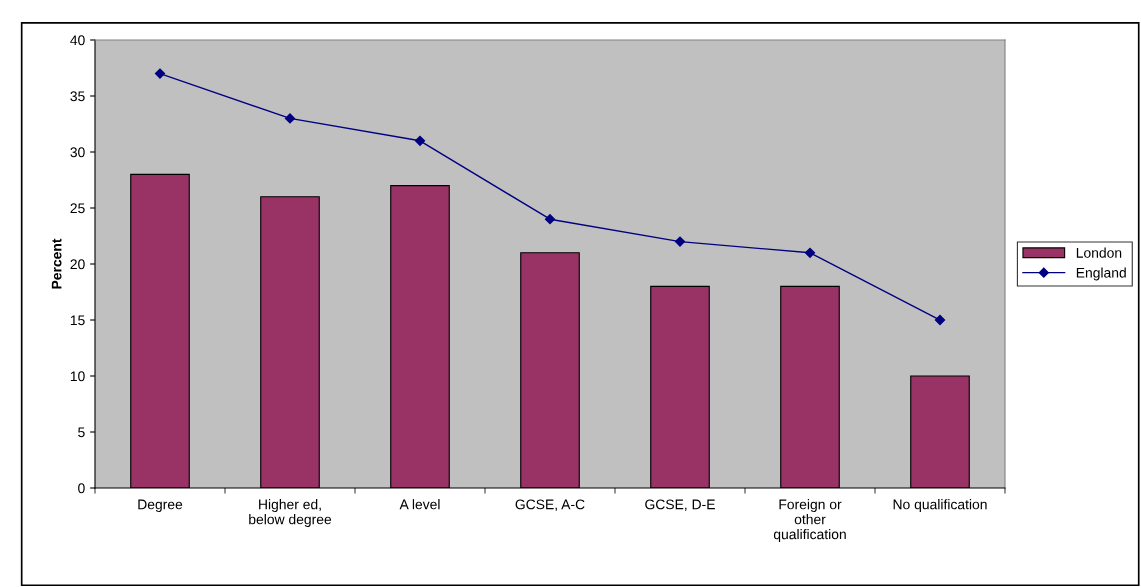 This screenshot has height=587, width=1141. I want to click on y-tick-label: 0, so click(81, 488).